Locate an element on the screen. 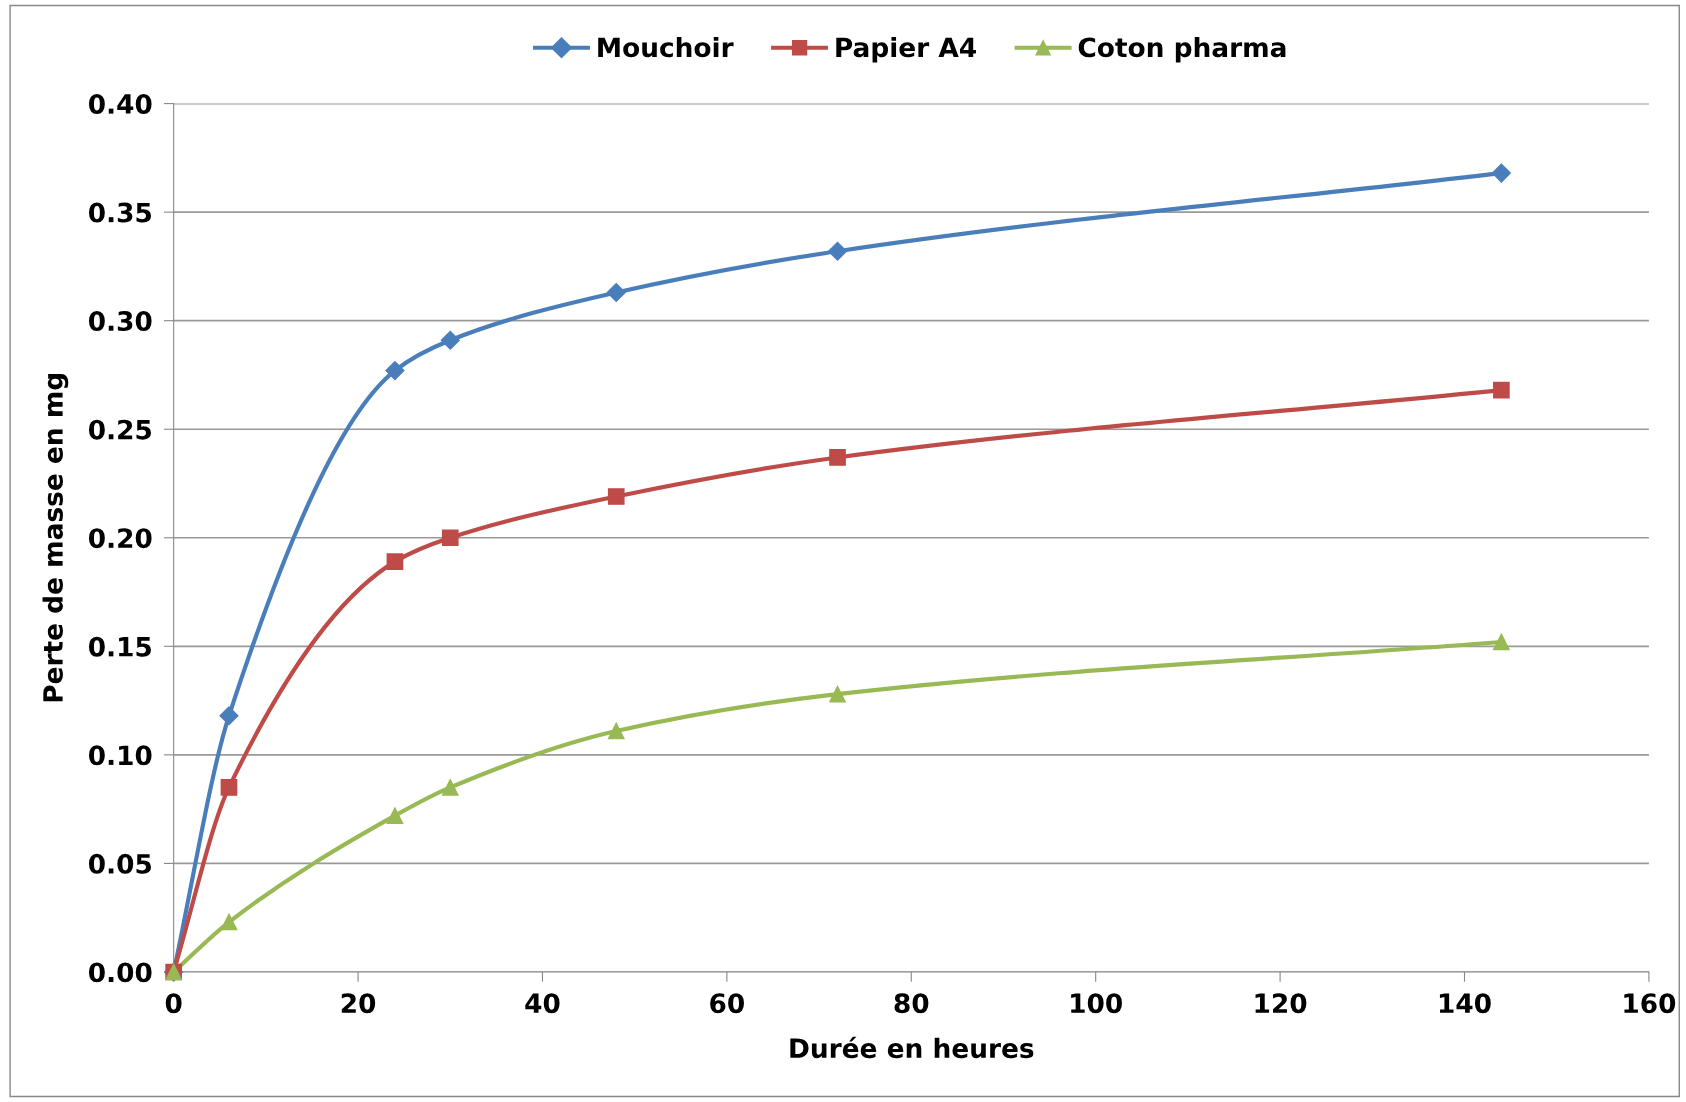 The width and height of the screenshot is (1686, 1102). x-axis-title: Durée en heures is located at coordinates (912, 1047).